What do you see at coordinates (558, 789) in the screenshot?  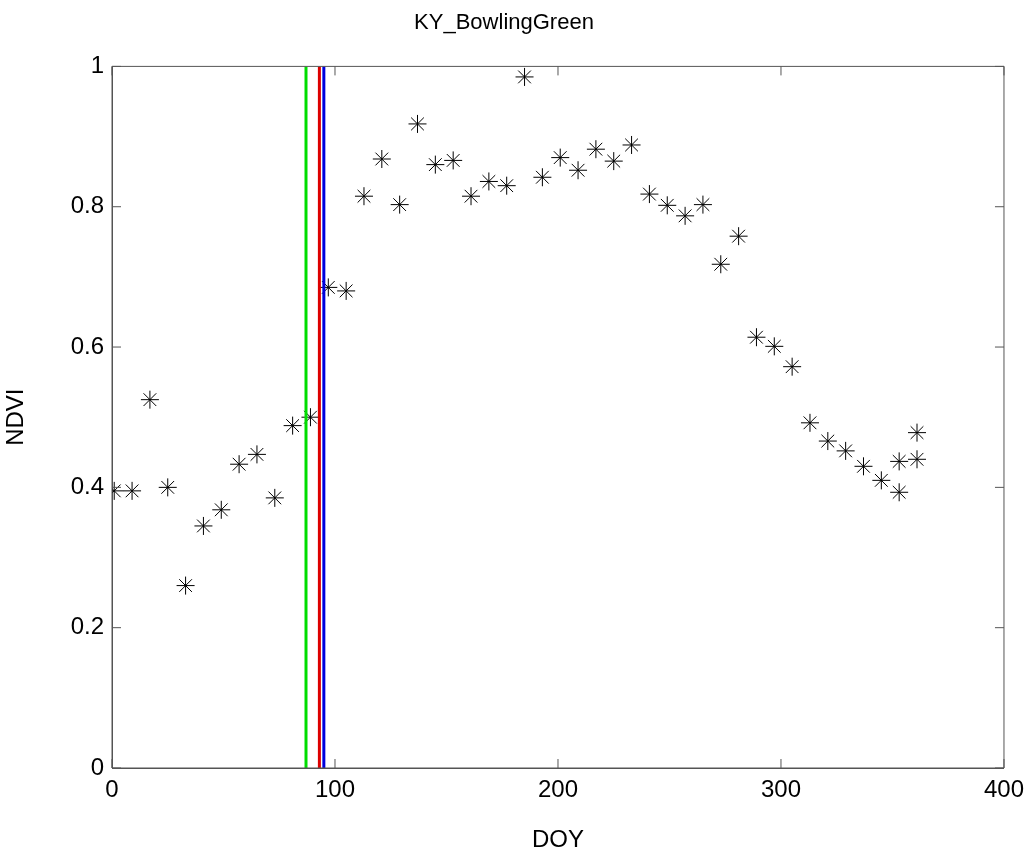 I see `x-tick-label: 200` at bounding box center [558, 789].